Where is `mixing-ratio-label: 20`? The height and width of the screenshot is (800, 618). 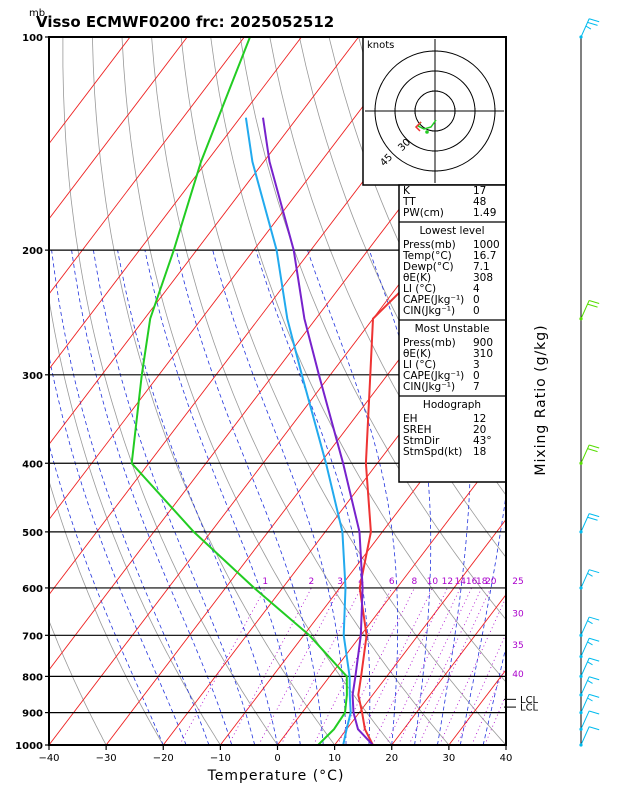
mixing-ratio-label: 20 is located at coordinates (491, 582).